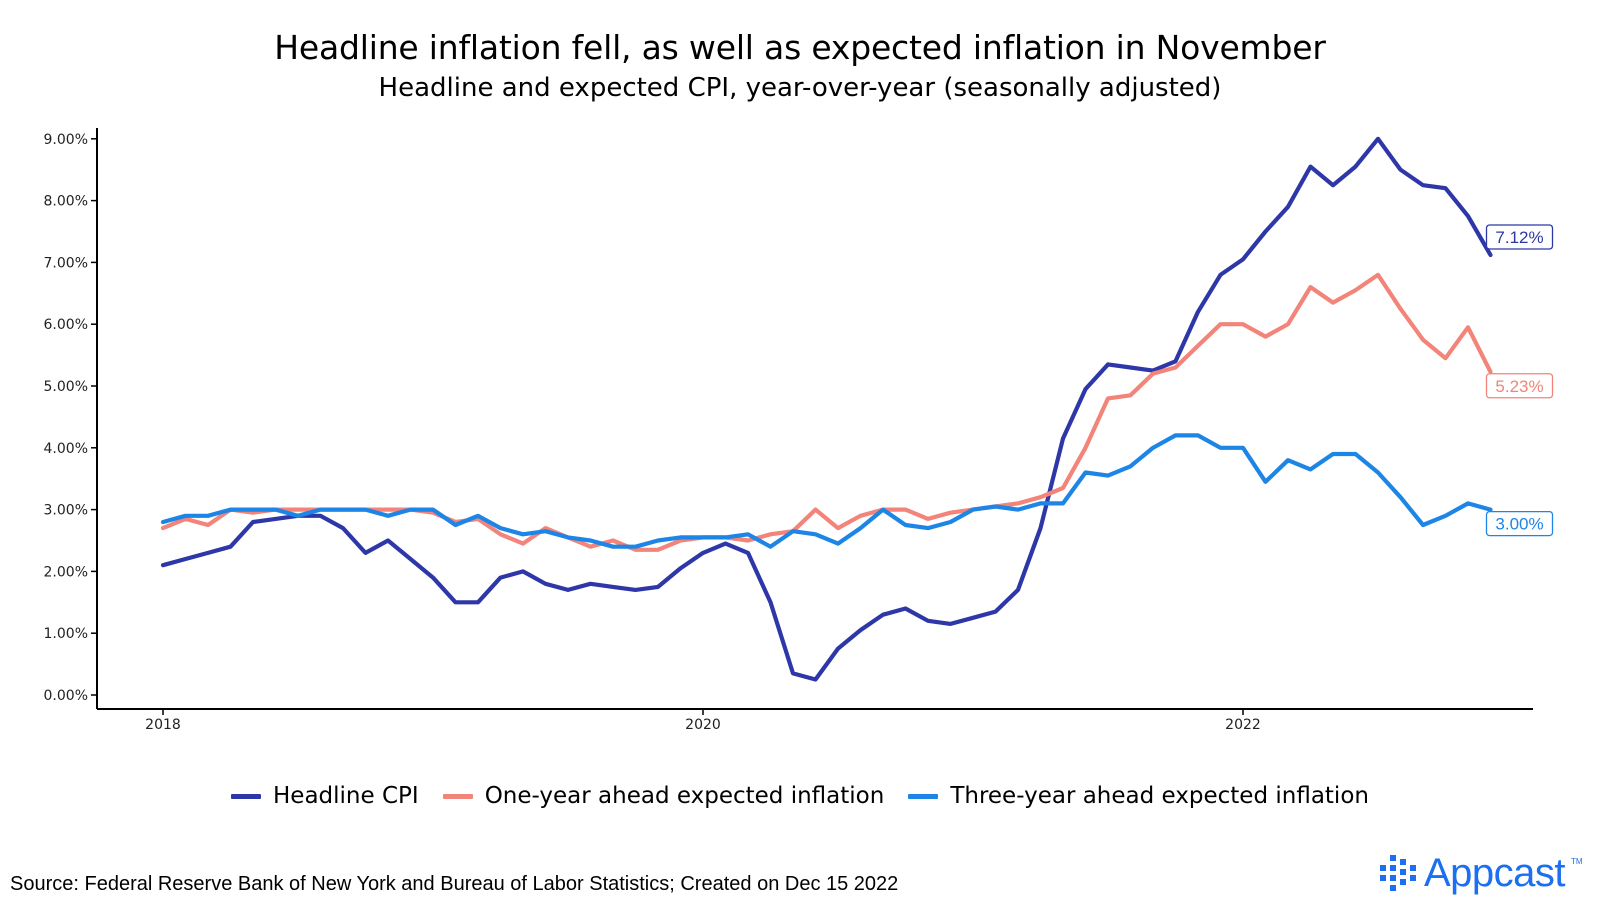 The width and height of the screenshot is (1600, 909). I want to click on legend-label: Three-year ahead expected inflation, so click(1159, 796).